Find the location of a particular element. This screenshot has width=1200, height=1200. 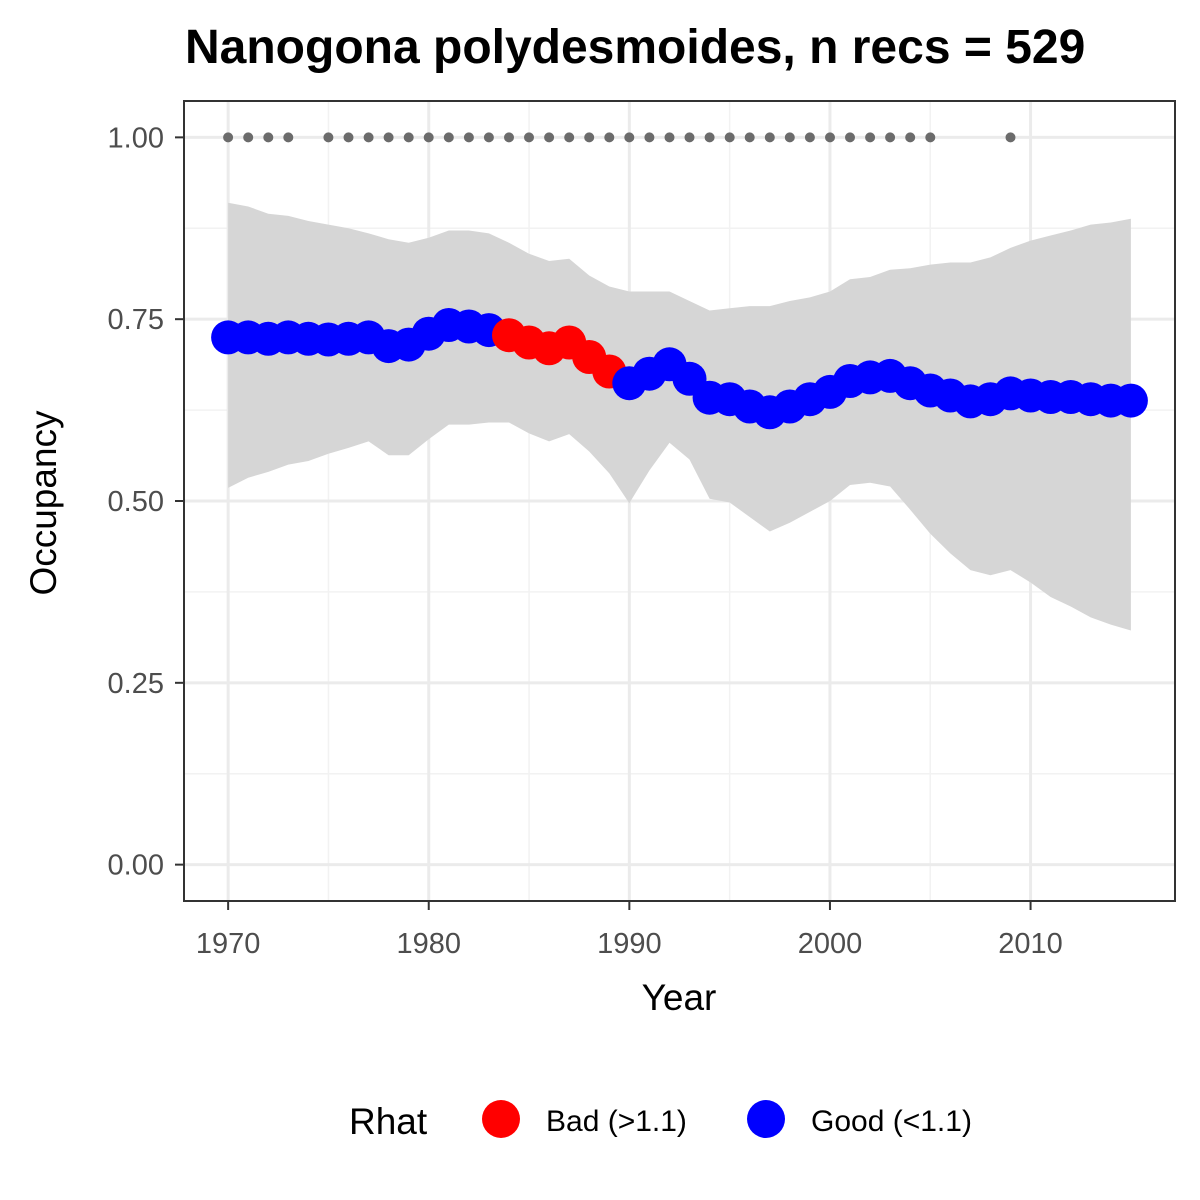

legend-label-good: Good (<1.1) is located at coordinates (891, 1121).